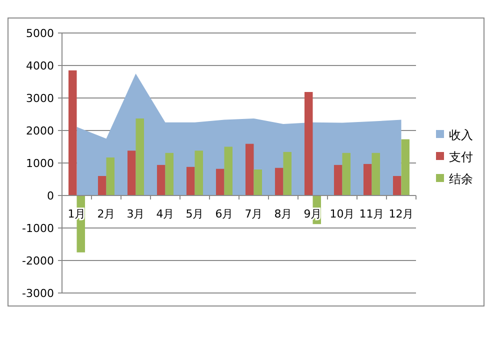 The height and width of the screenshot is (350, 500). I want to click on x-tick-label: 4月, so click(165, 214).